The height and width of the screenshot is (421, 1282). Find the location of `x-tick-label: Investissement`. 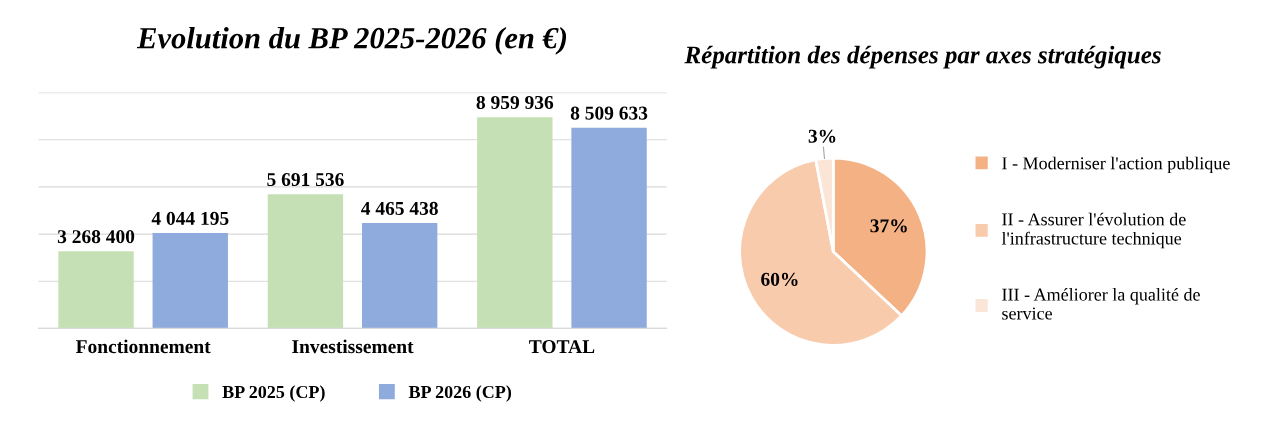

x-tick-label: Investissement is located at coordinates (353, 346).